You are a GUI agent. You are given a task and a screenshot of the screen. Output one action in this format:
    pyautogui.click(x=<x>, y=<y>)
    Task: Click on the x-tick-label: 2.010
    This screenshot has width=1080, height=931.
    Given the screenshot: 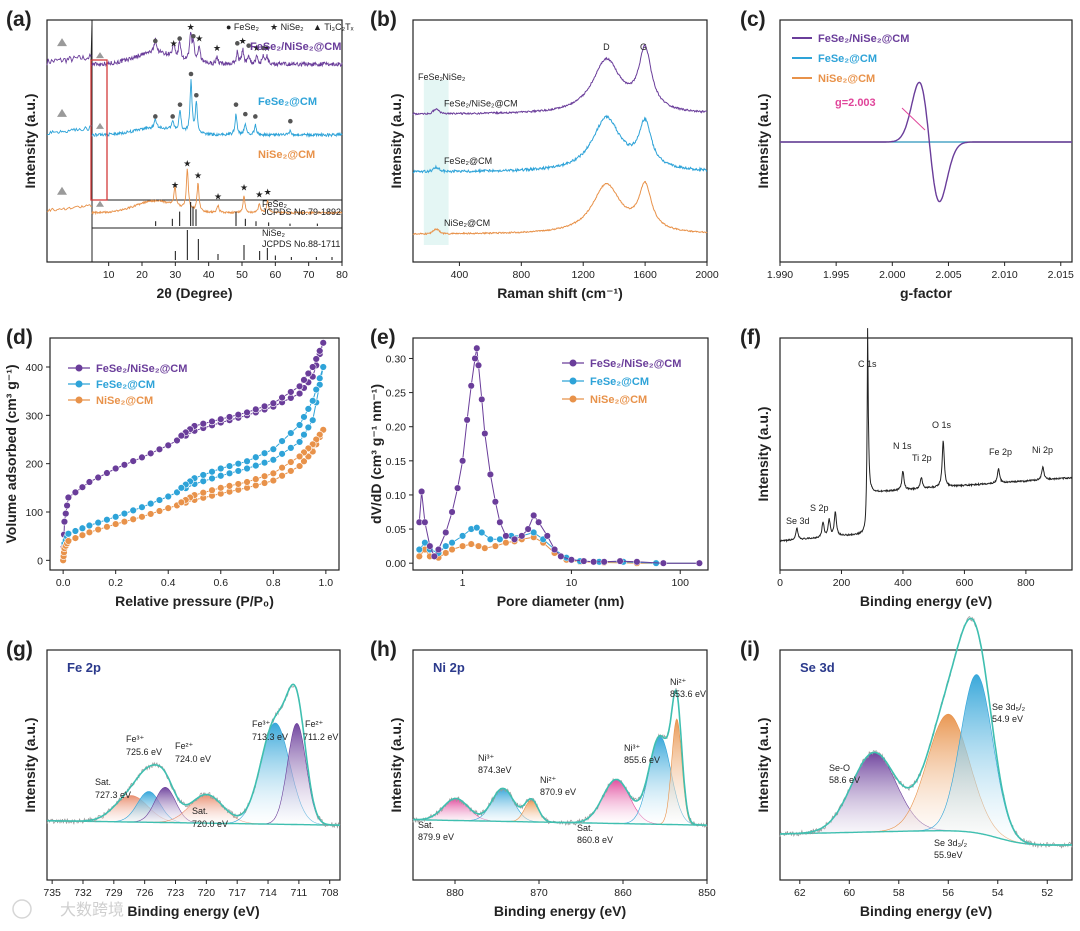 What is the action you would take?
    pyautogui.click(x=1004, y=275)
    